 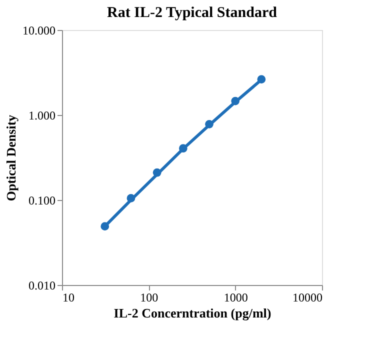 What do you see at coordinates (192, 13) in the screenshot?
I see `chart-title: Rat IL-2 Typical Standard` at bounding box center [192, 13].